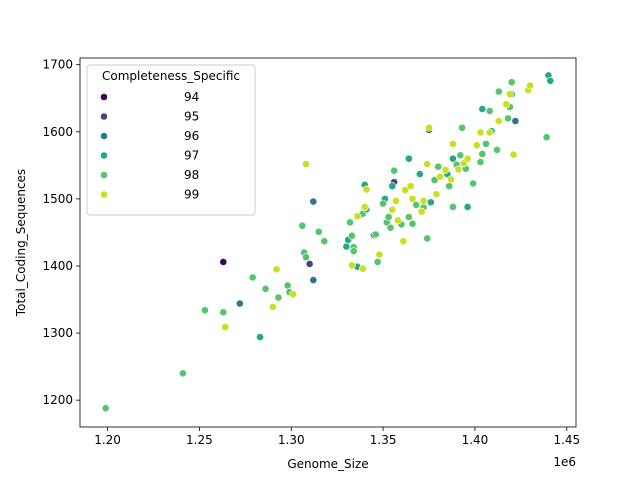 Image resolution: width=640 pixels, height=484 pixels. What do you see at coordinates (191, 175) in the screenshot?
I see `legend-label: 98` at bounding box center [191, 175].